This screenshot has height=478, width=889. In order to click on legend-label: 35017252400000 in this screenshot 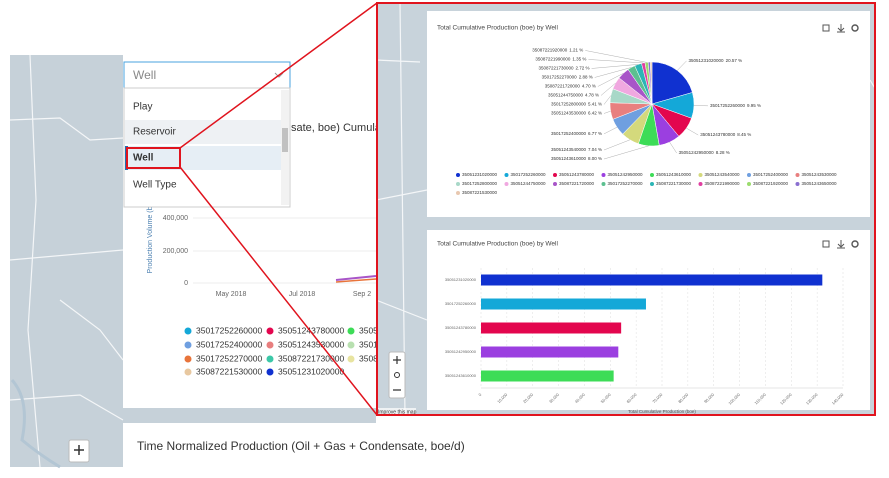, I will do `click(229, 344)`.